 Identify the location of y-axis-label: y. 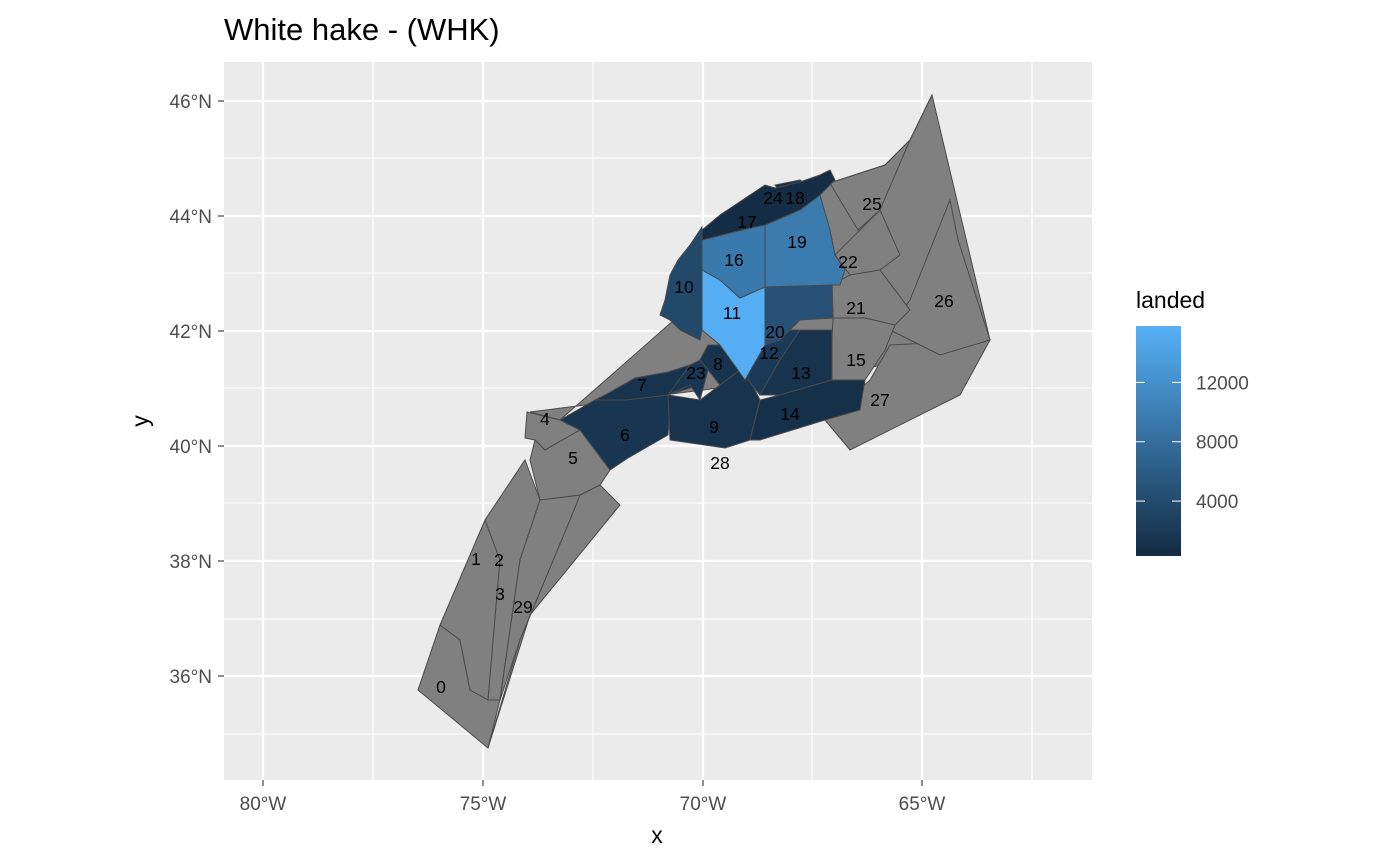
(140, 421).